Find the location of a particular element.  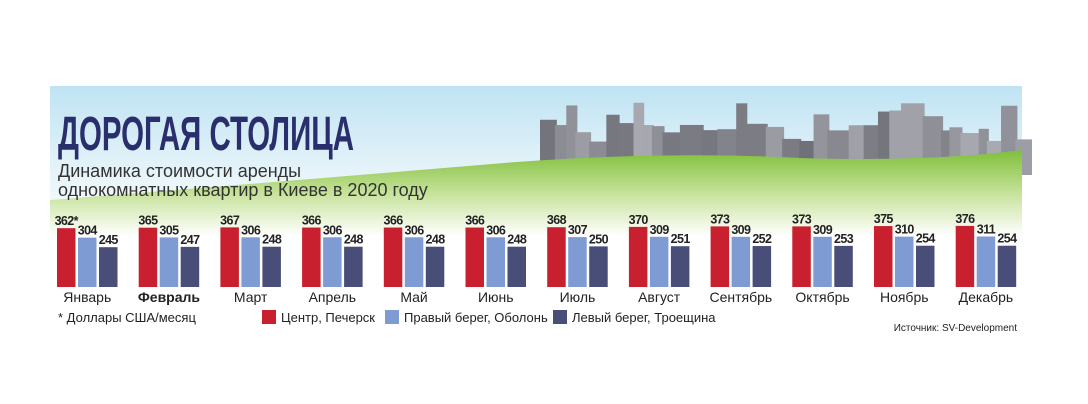

x-tick-label: Март is located at coordinates (251, 297).